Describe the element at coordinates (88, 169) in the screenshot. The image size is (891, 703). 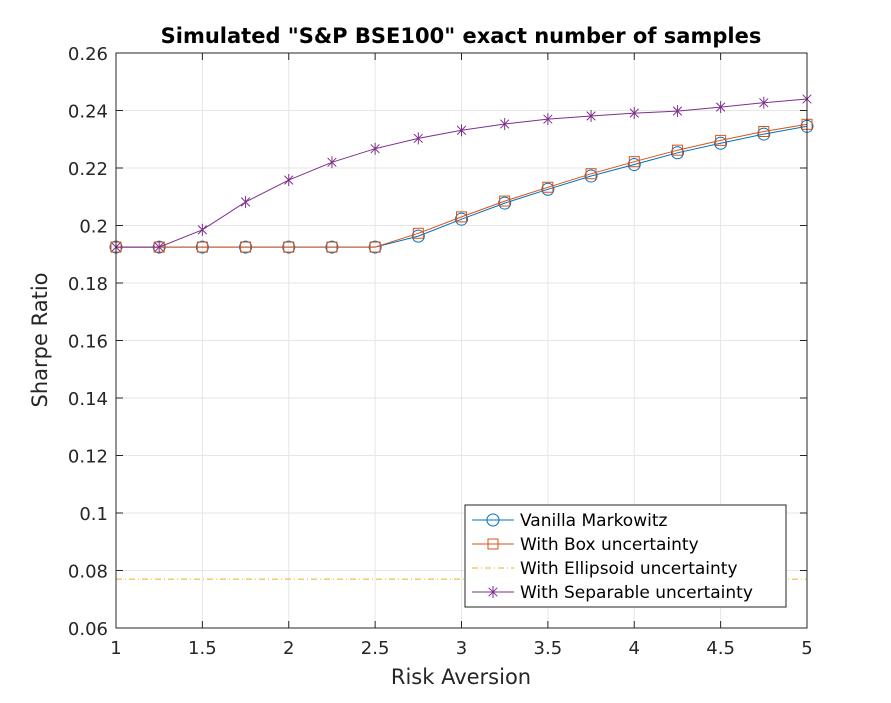
I see `y-tick-label: 0.22` at that location.